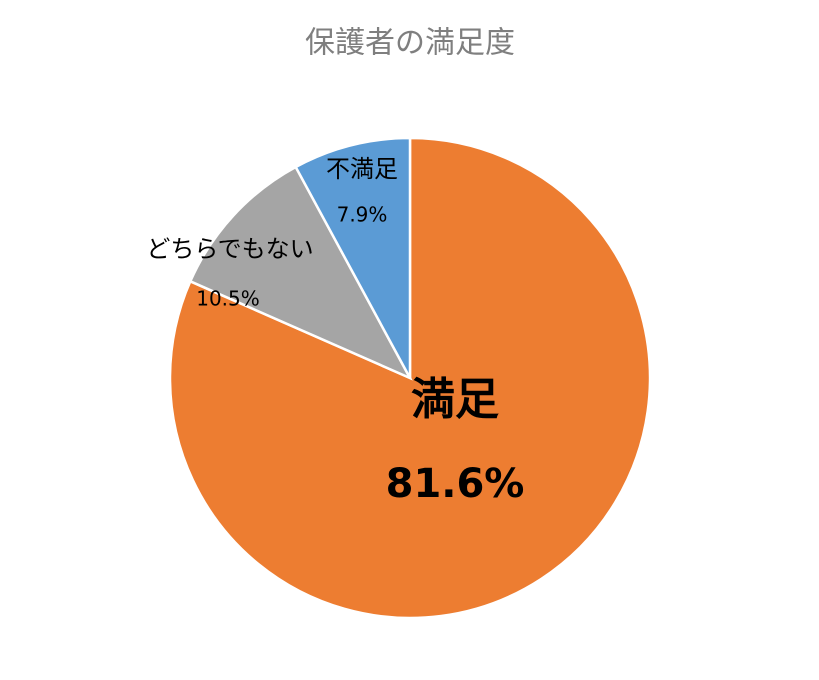 The height and width of the screenshot is (680, 819). I want to click on slice-label: どちらでもない, so click(229, 249).